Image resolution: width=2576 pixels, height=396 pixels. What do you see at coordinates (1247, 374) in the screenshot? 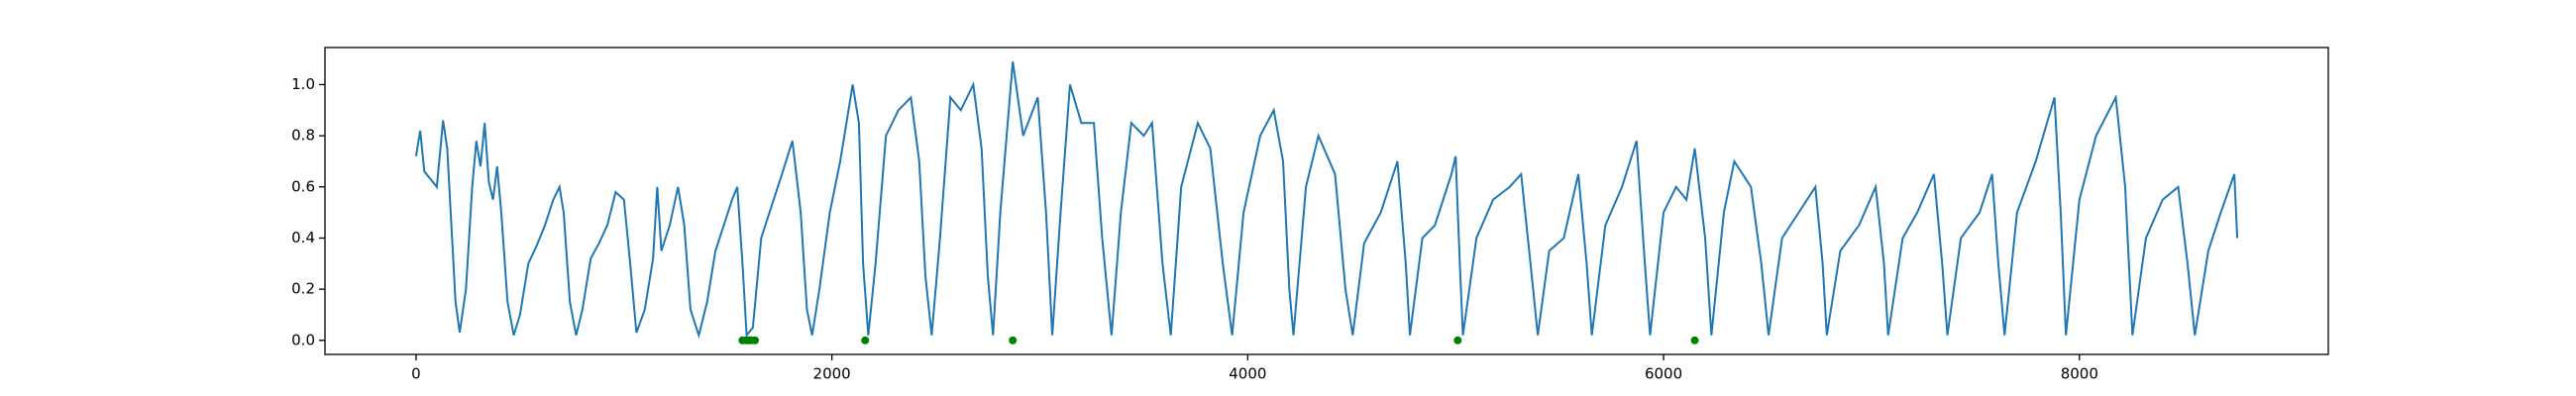
I see `x-tick-label: 4000` at bounding box center [1247, 374].